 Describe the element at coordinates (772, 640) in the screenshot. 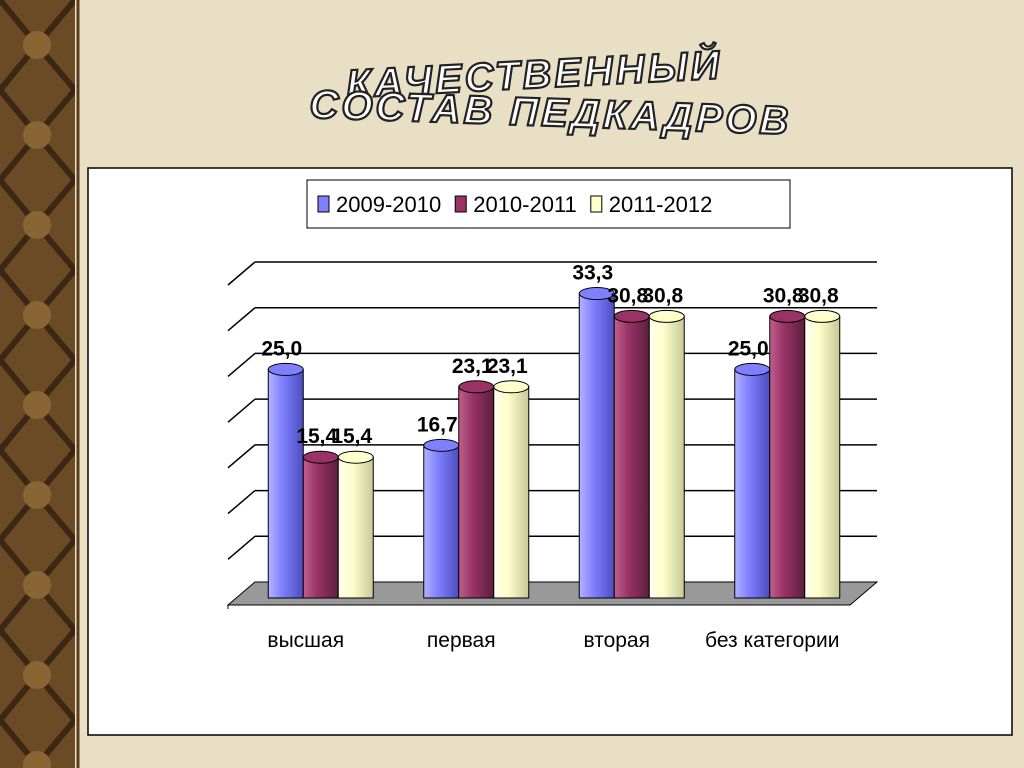

I see `x-tick-label: без категории` at that location.